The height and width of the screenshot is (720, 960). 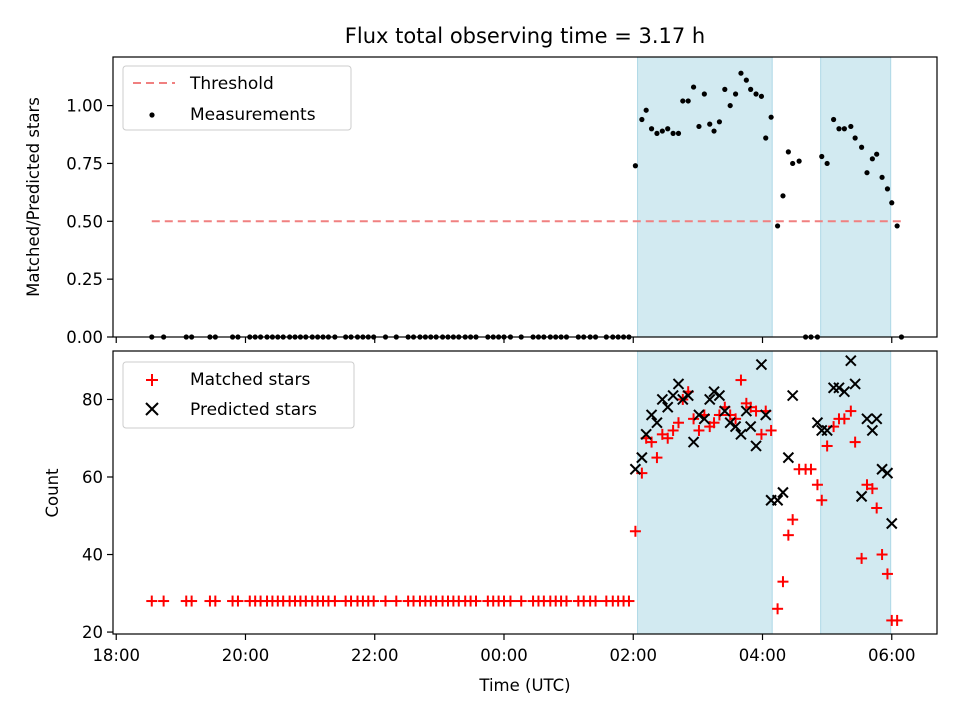 What do you see at coordinates (84, 106) in the screenshot?
I see `y-tick-label: 1.00` at bounding box center [84, 106].